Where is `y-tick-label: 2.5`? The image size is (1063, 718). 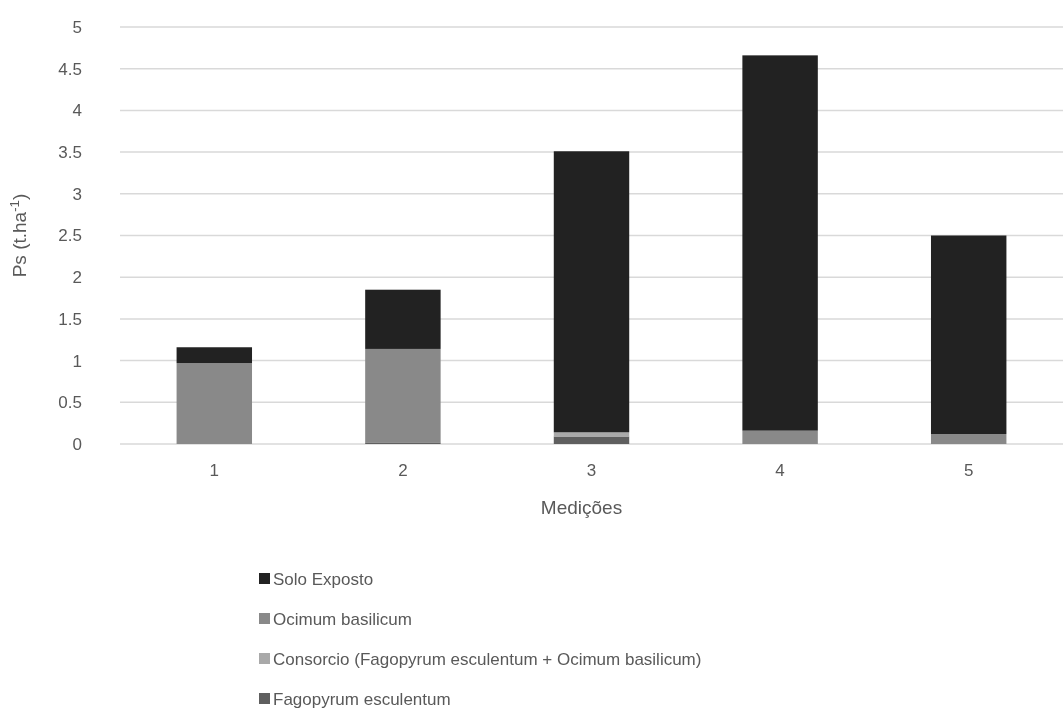
y-tick-label: 2.5 is located at coordinates (70, 236).